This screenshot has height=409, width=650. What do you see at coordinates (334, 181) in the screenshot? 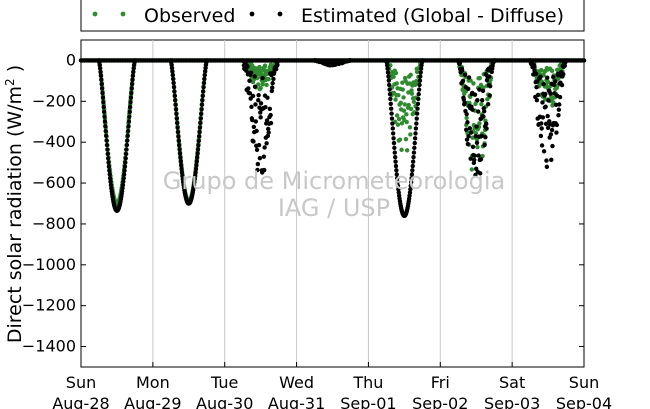
I see `watermark-line-1: Grupo de Micrometeorologia` at bounding box center [334, 181].